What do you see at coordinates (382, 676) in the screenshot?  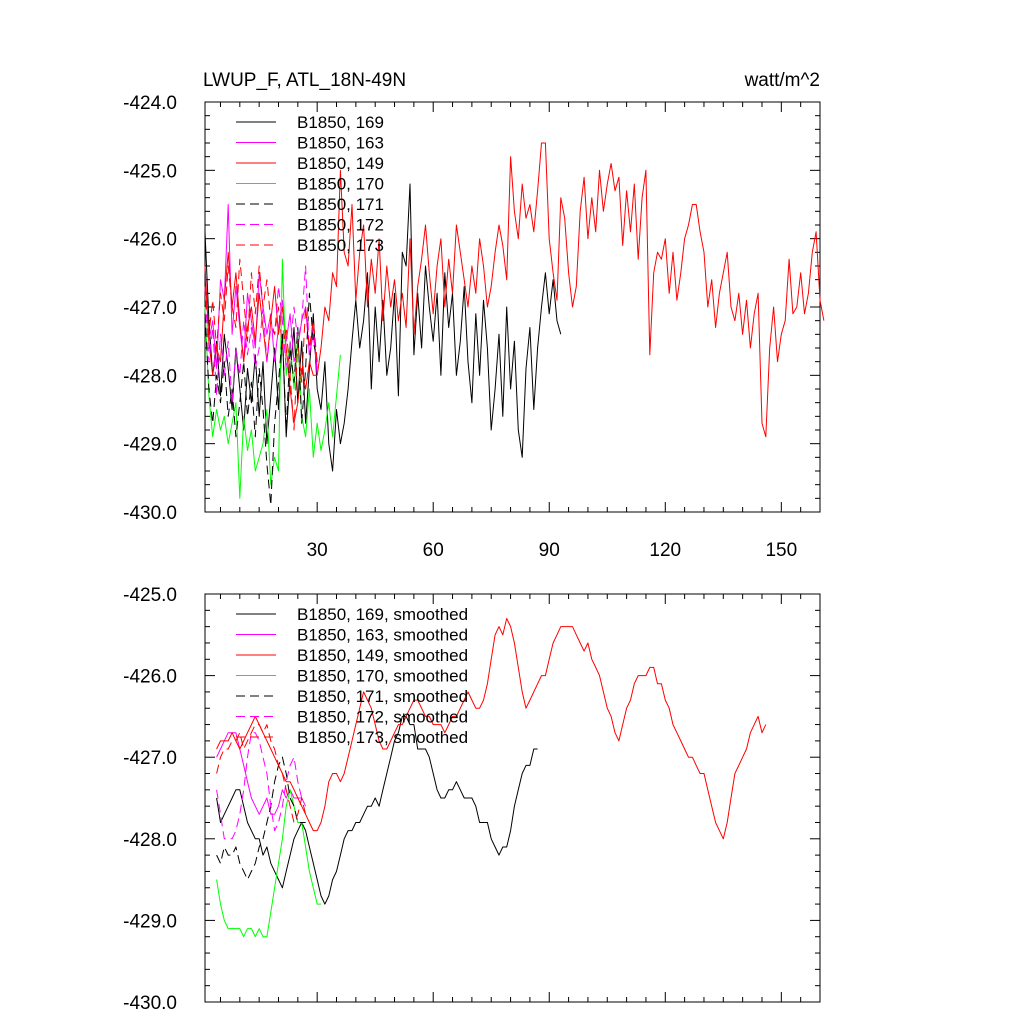 I see `legend-label-3: B1850, 170, smoothed` at bounding box center [382, 676].